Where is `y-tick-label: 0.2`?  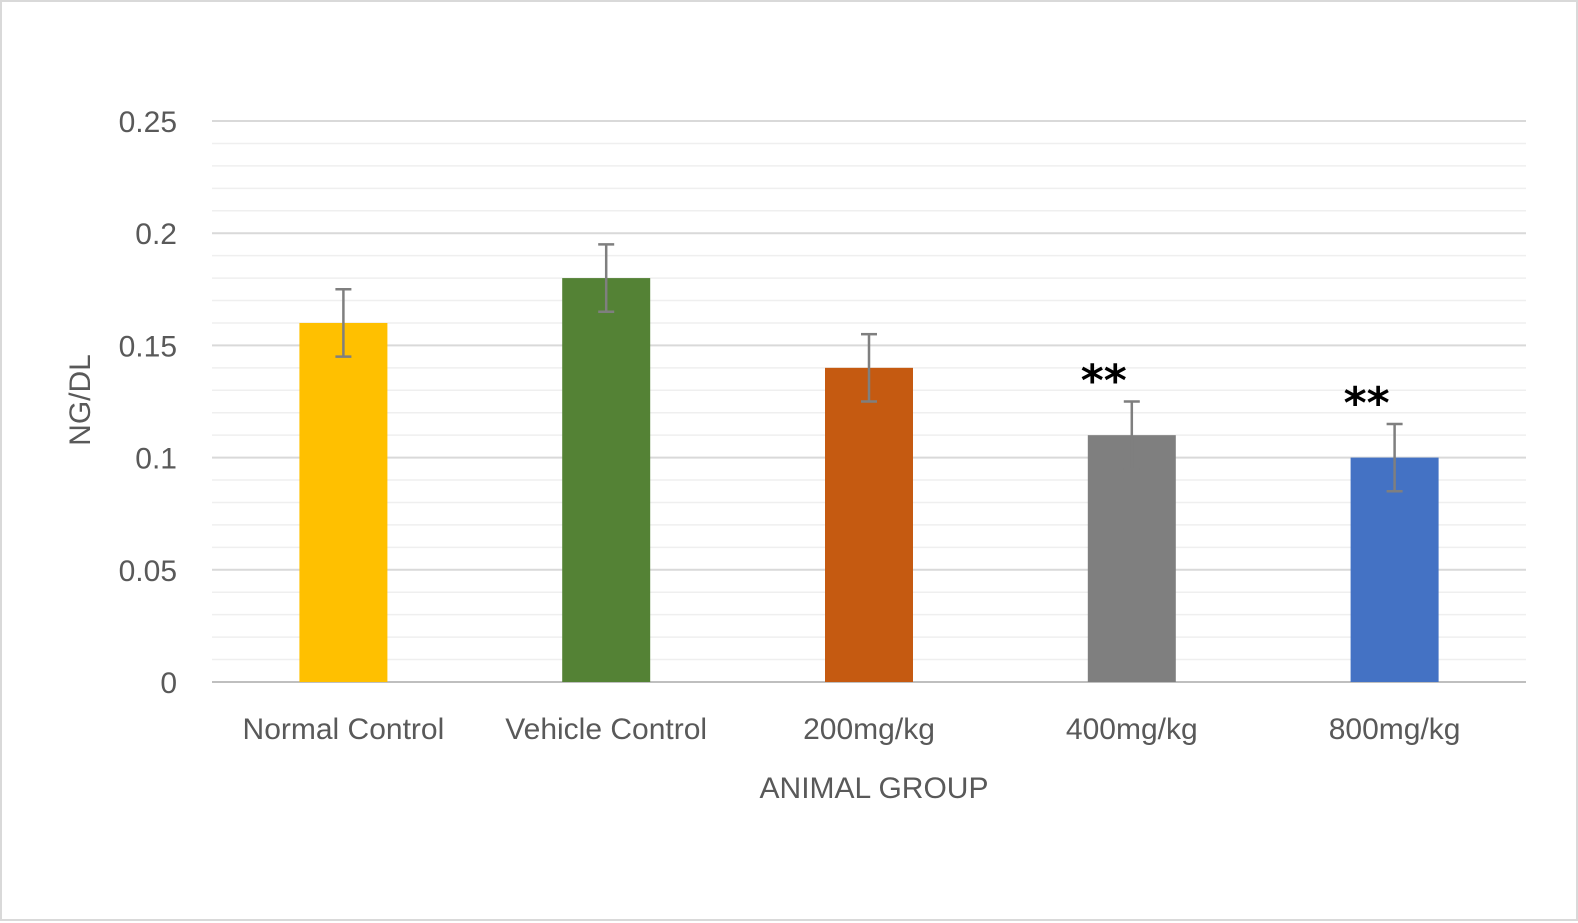
y-tick-label: 0.2 is located at coordinates (156, 234).